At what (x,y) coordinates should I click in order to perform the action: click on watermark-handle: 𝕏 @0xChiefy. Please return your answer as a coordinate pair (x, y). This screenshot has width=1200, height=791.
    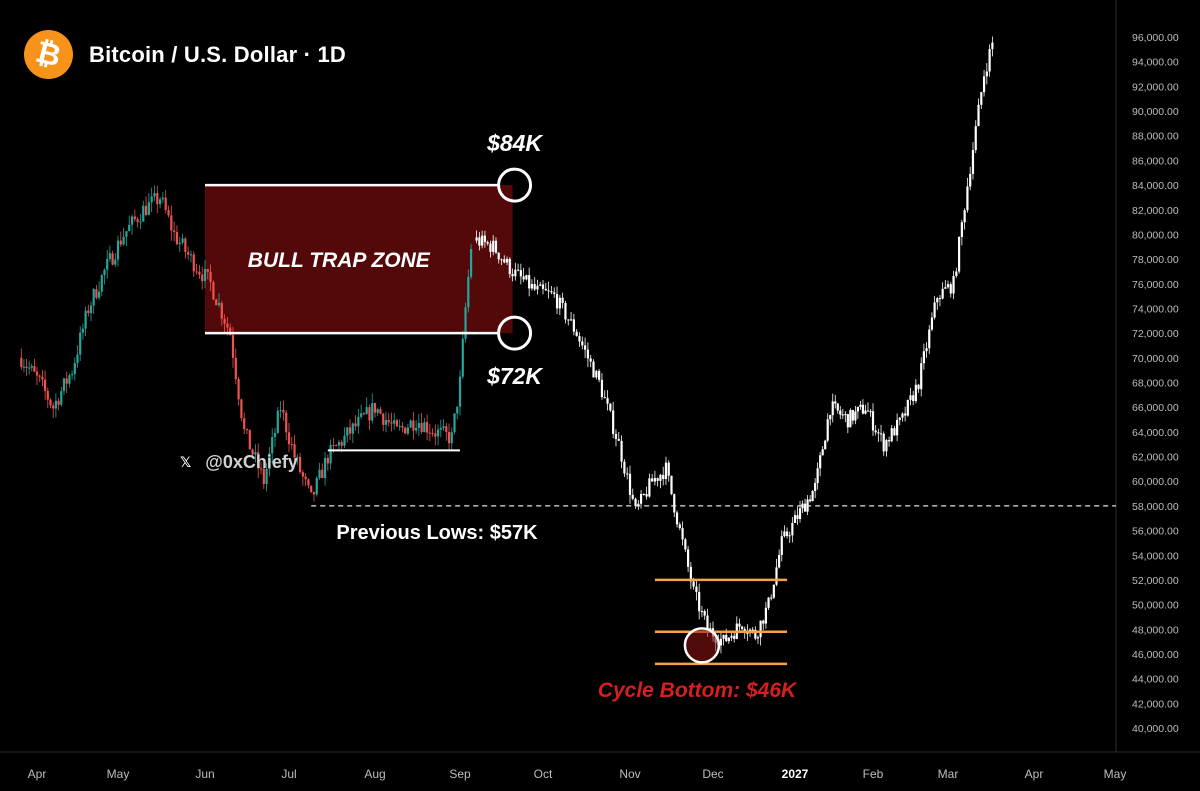
    Looking at the image, I should click on (239, 462).